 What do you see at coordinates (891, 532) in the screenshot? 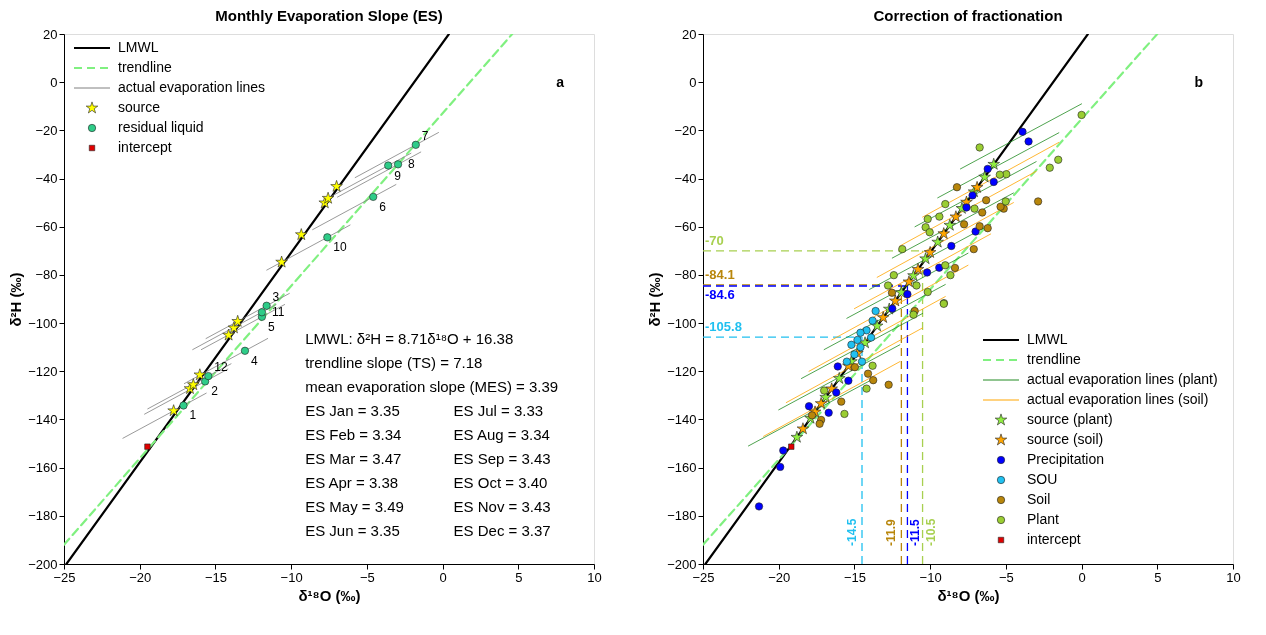
I see `ref-line-label: -11.9` at bounding box center [891, 532].